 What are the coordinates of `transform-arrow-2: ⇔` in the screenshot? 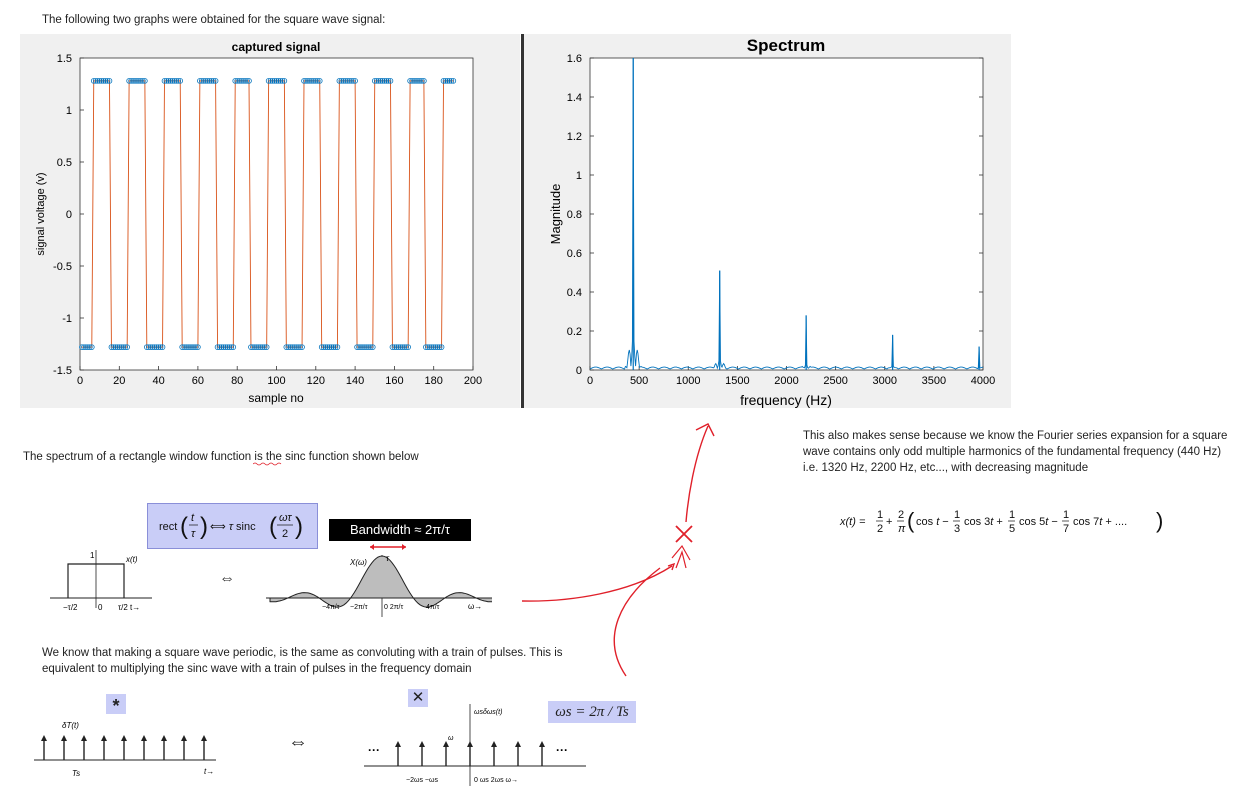 It's located at (298, 742).